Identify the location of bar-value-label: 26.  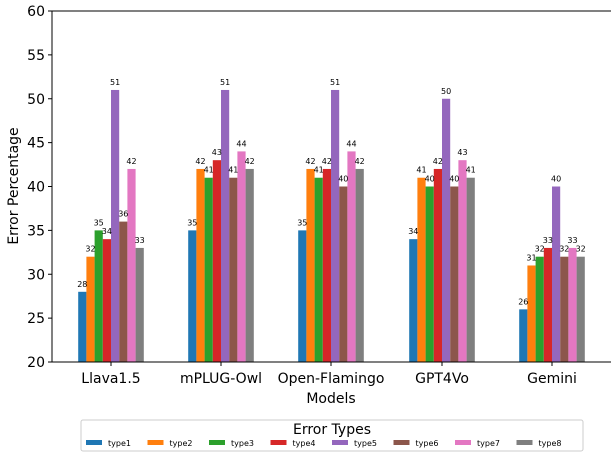
(523, 301).